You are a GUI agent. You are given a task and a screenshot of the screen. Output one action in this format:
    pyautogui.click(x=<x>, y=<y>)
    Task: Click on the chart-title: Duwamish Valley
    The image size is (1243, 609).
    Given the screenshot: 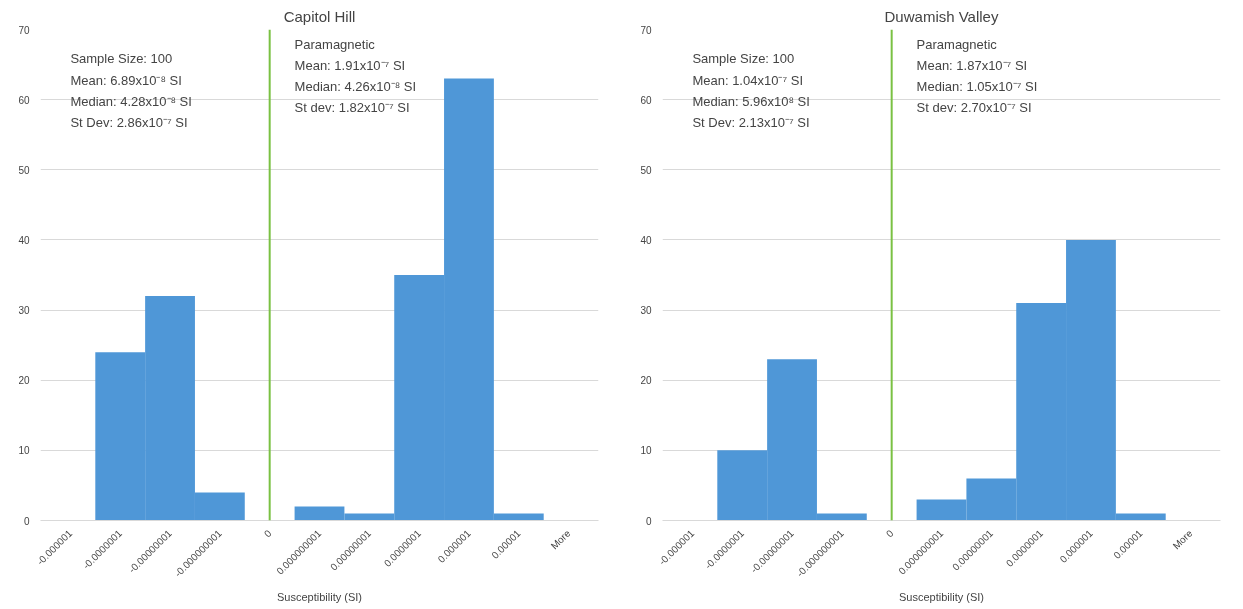 What is the action you would take?
    pyautogui.click(x=941, y=16)
    